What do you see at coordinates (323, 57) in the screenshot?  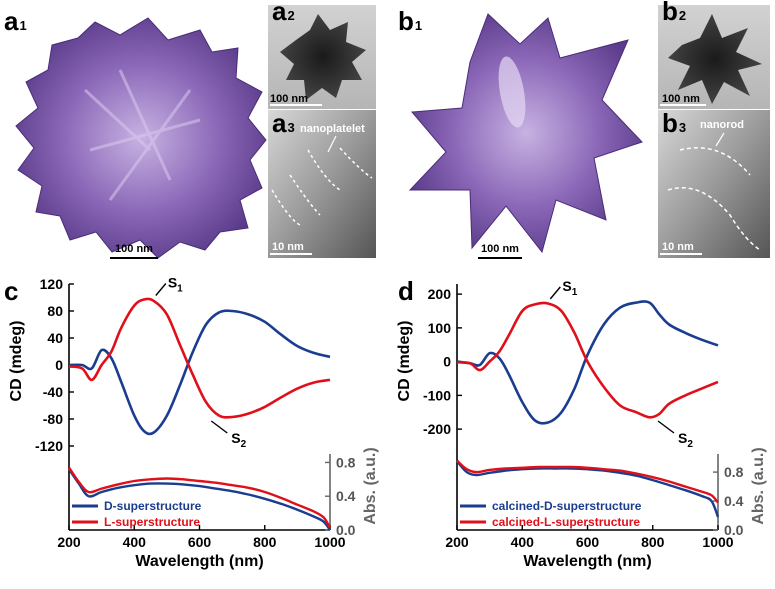 I see `tem-particle-a2` at bounding box center [323, 57].